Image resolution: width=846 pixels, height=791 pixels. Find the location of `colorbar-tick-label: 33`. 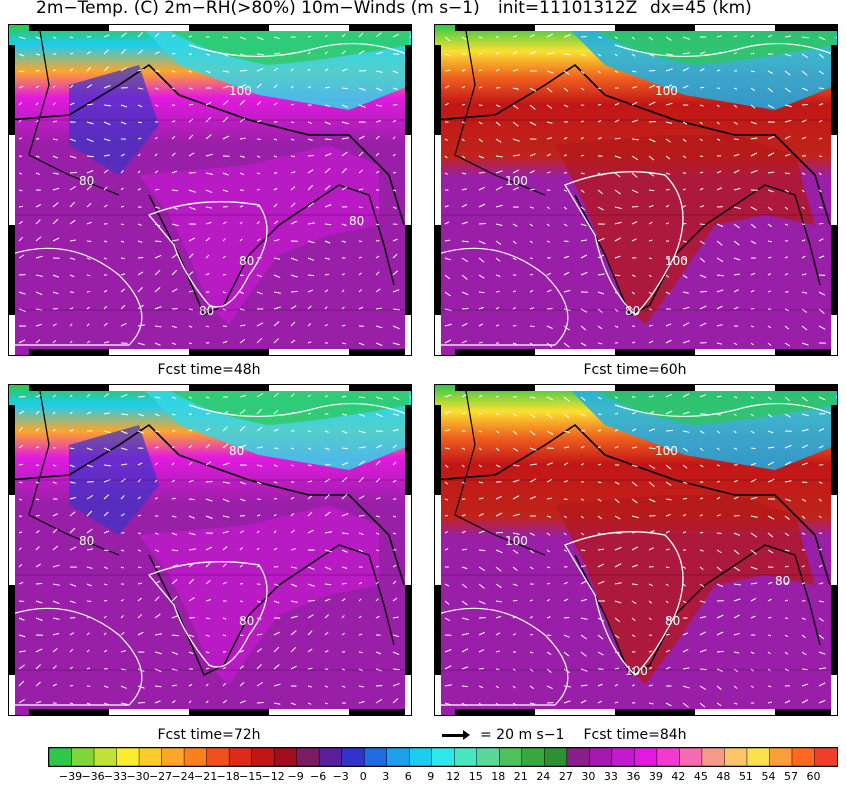

colorbar-tick-label: 33 is located at coordinates (610, 776).